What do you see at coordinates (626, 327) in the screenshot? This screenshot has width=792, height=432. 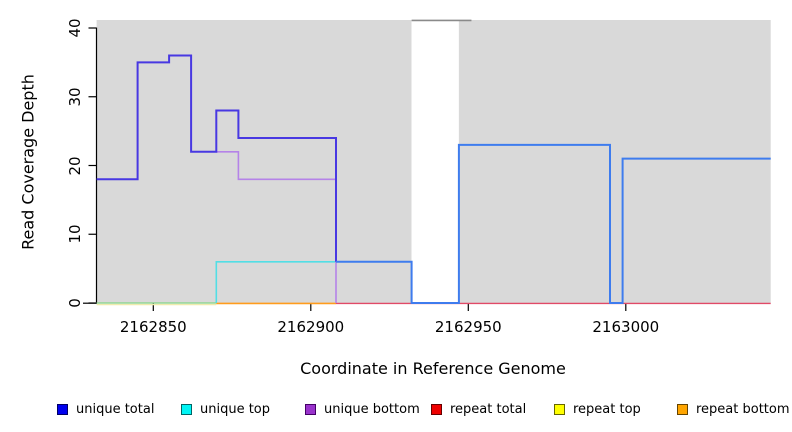 I see `x-tick-label: 2163000` at bounding box center [626, 327].